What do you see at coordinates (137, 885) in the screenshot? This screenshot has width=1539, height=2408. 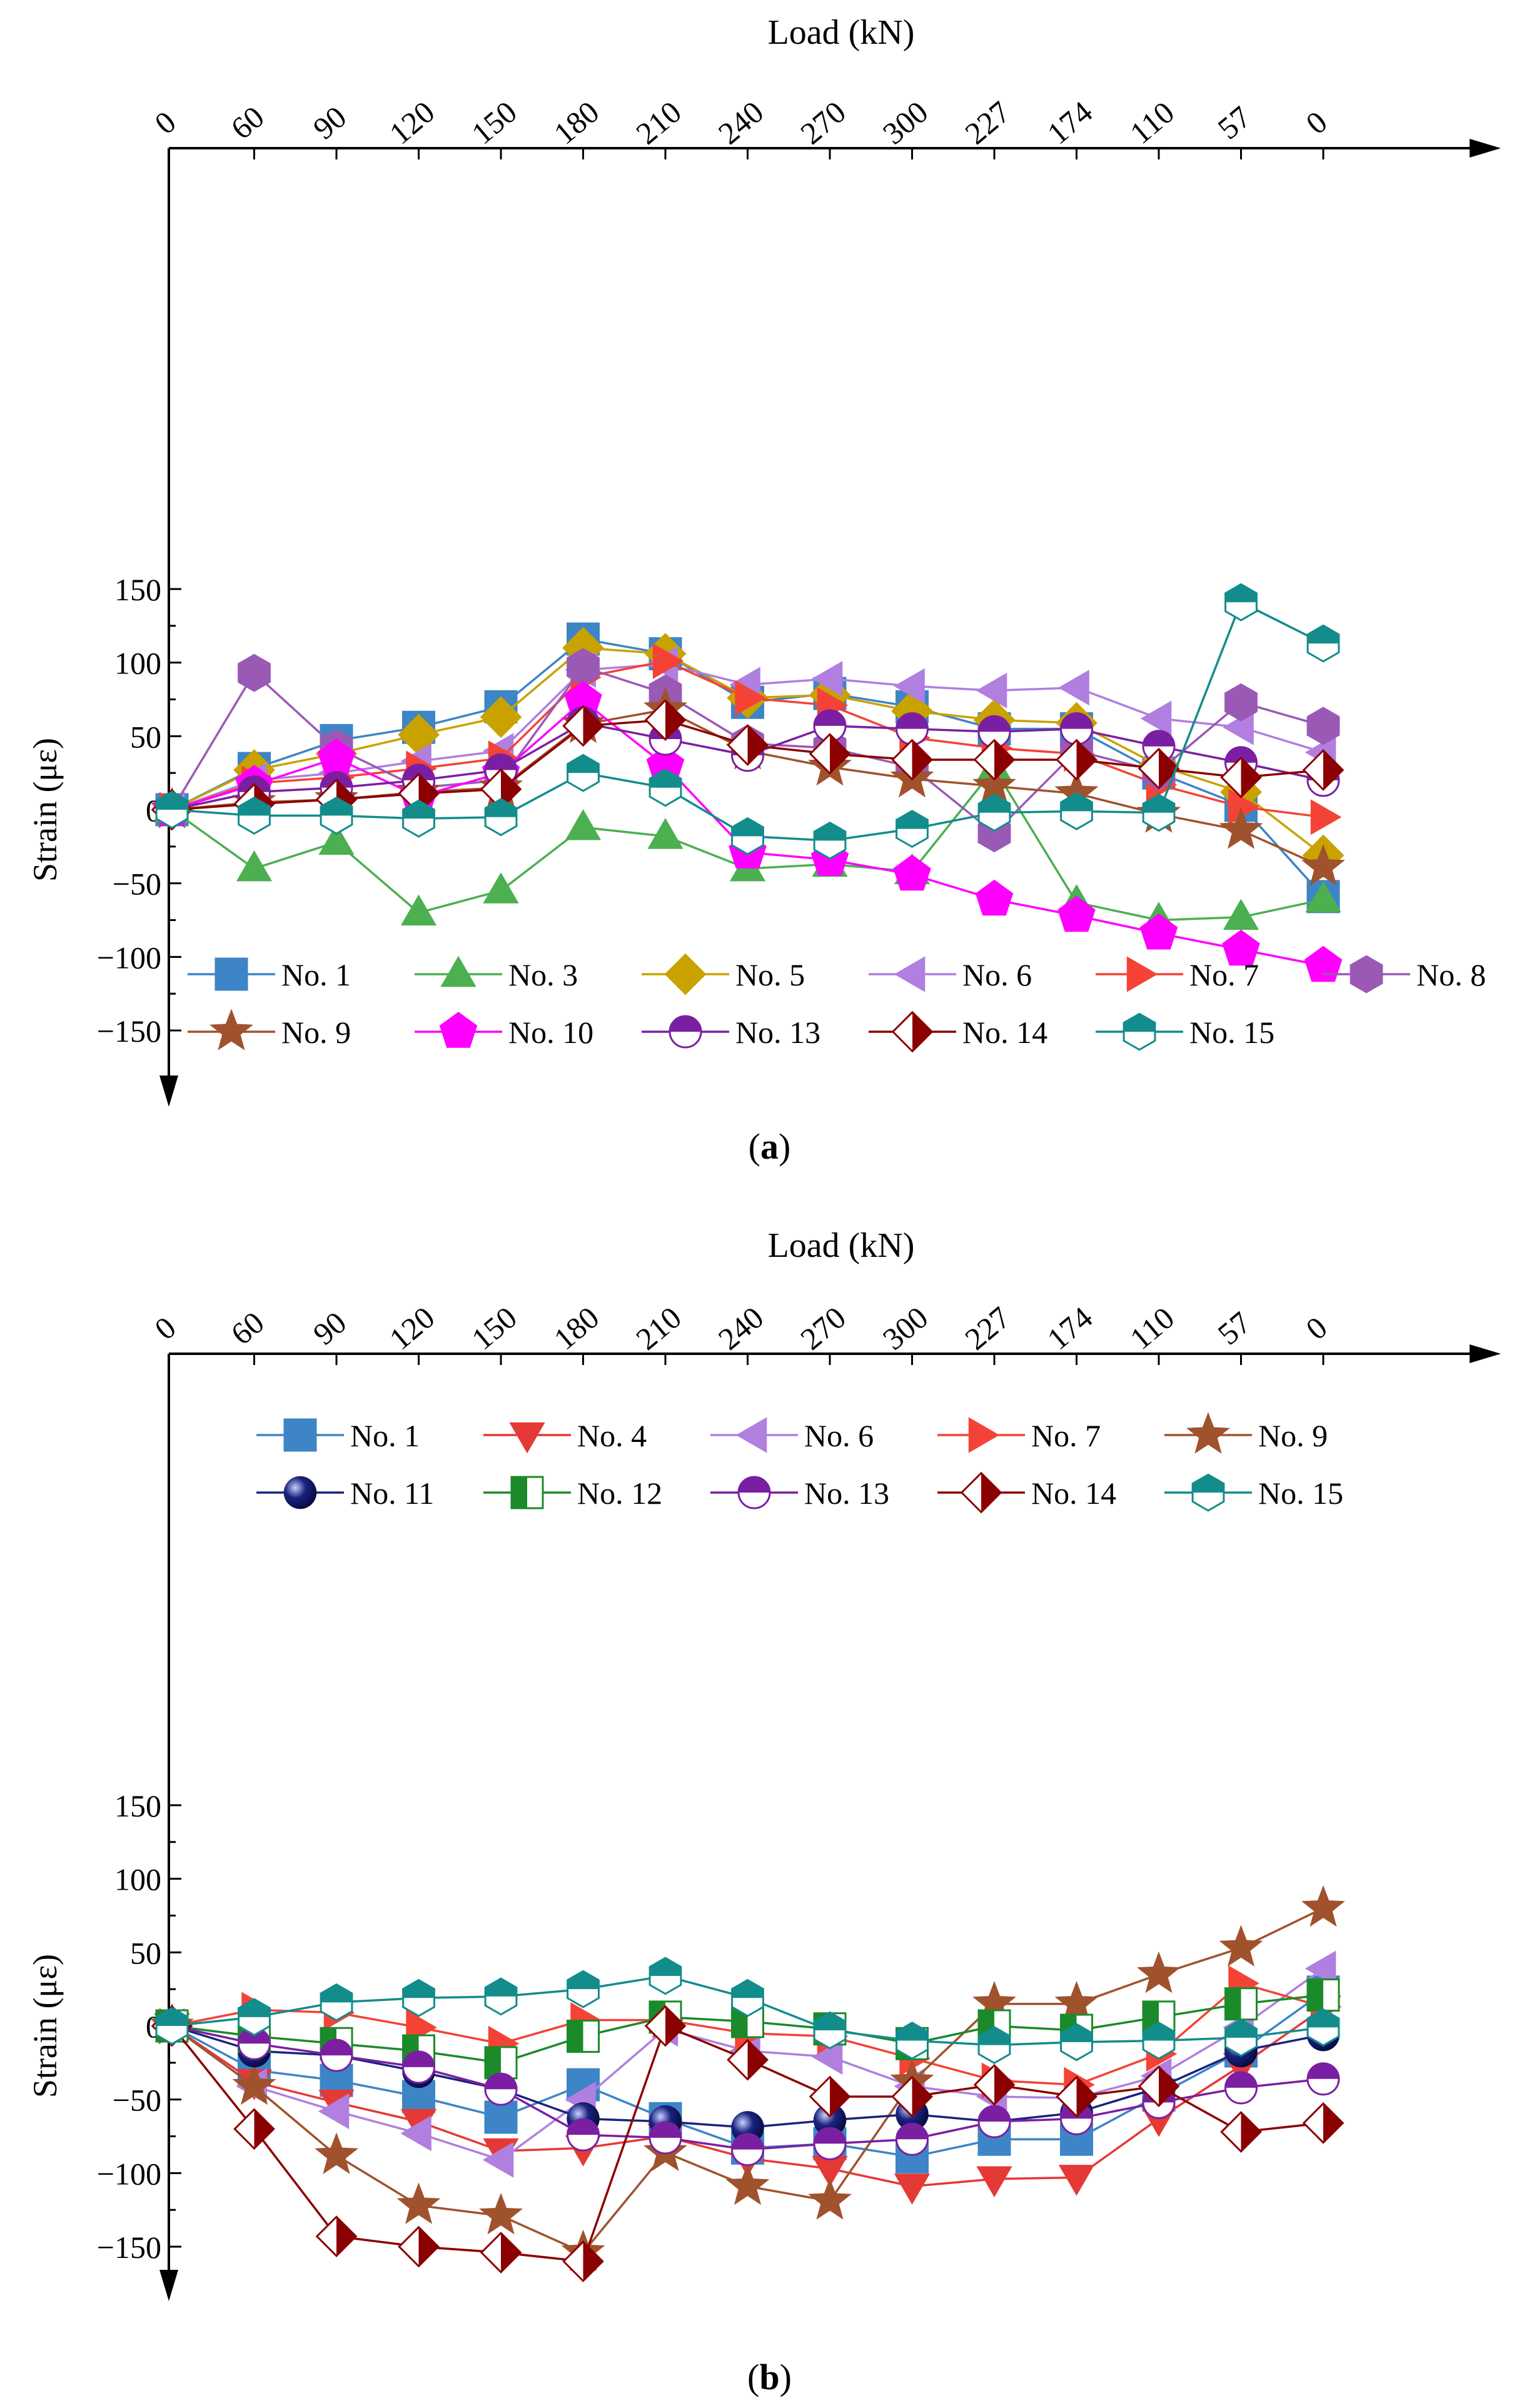 I see `y-tick-label-a-4: −50` at bounding box center [137, 885].